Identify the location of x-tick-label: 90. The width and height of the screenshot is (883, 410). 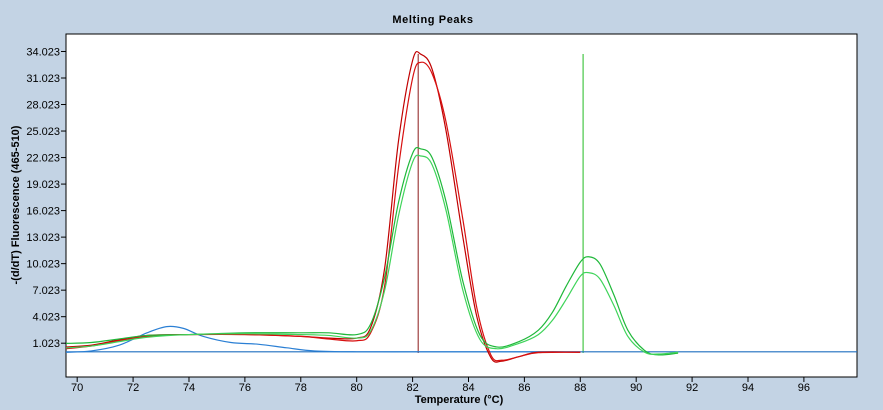
(636, 388).